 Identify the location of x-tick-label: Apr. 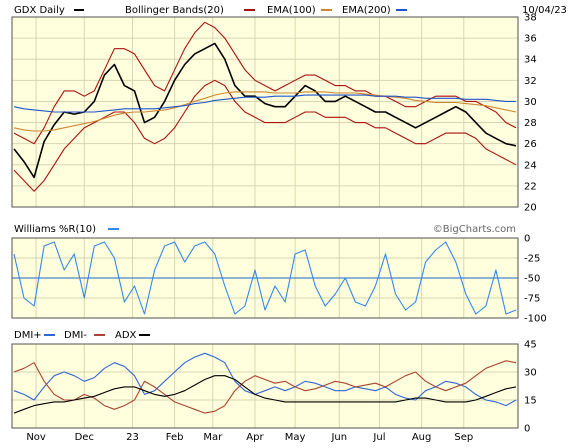
(255, 437).